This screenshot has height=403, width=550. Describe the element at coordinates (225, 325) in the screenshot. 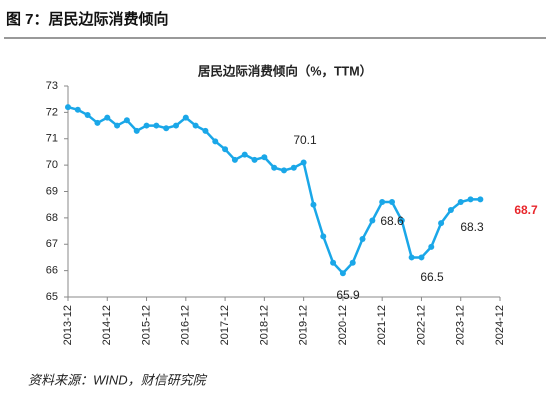

I see `x-tick-label: 2017-12` at that location.